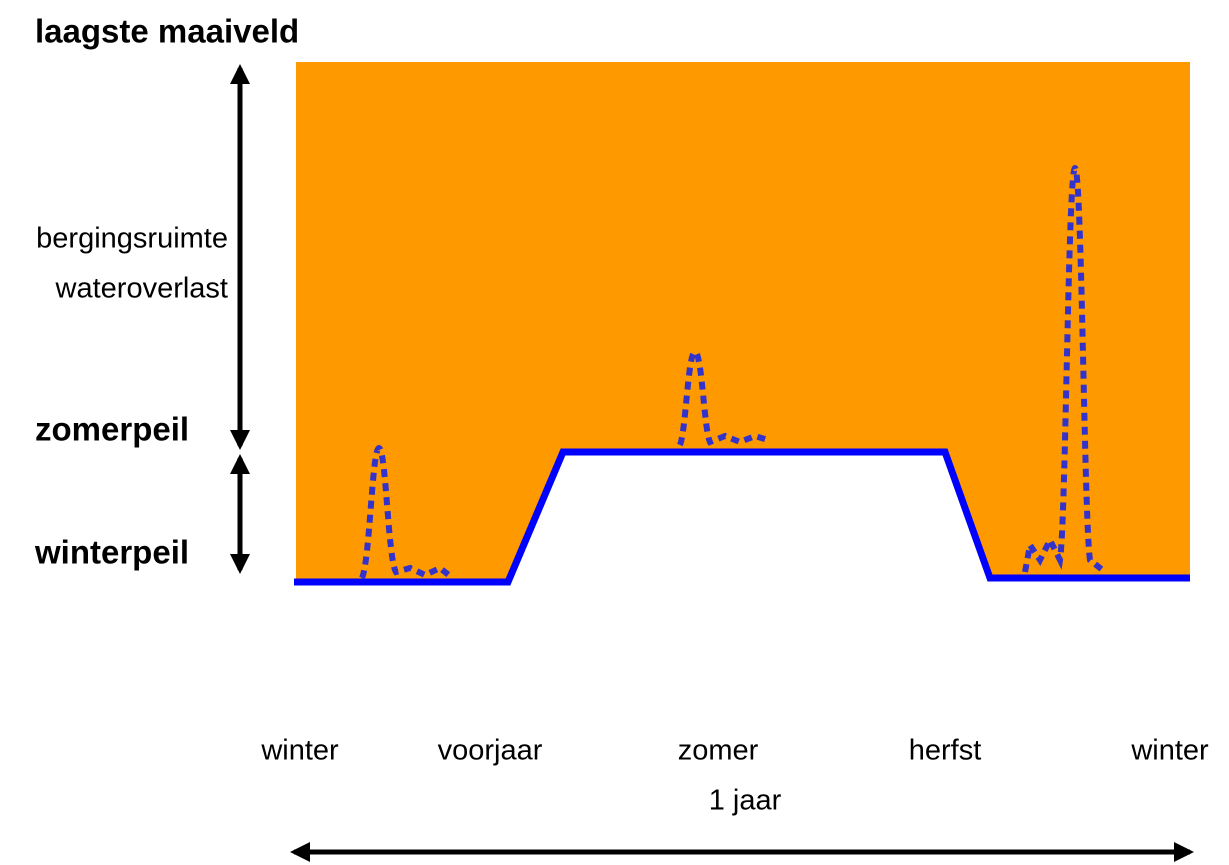 The width and height of the screenshot is (1229, 865). What do you see at coordinates (141, 289) in the screenshot?
I see `storage-label: wateroverlast` at bounding box center [141, 289].